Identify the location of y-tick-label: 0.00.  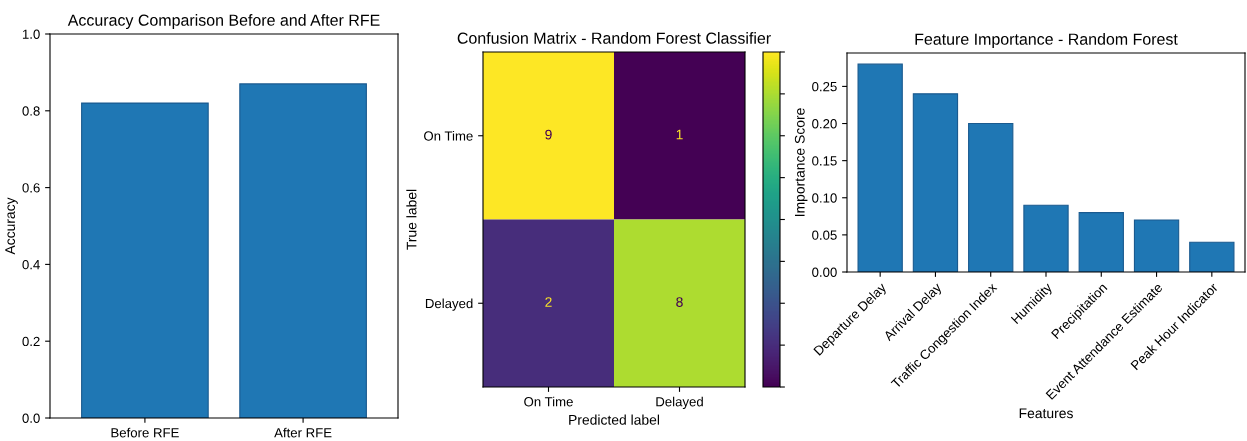
(824, 272).